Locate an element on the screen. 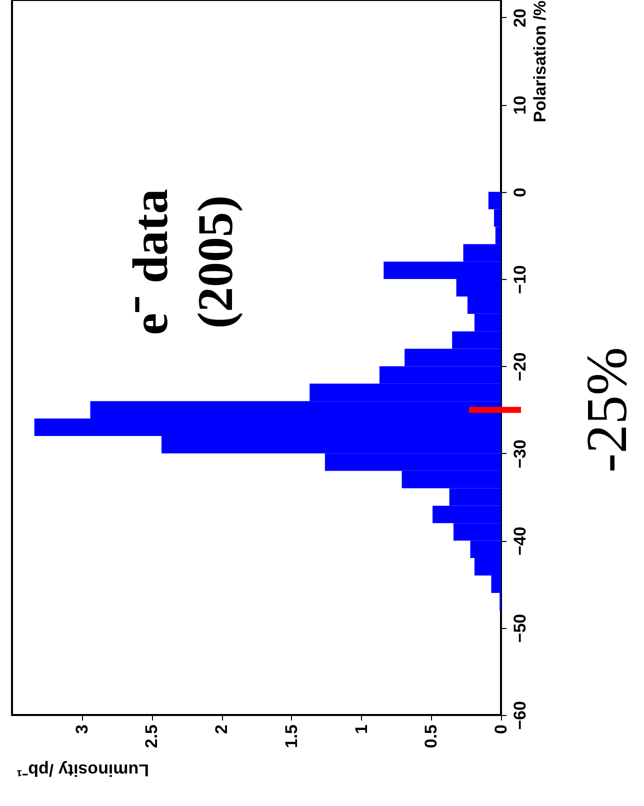  y-tick-label: −10 is located at coordinates (520, 279).